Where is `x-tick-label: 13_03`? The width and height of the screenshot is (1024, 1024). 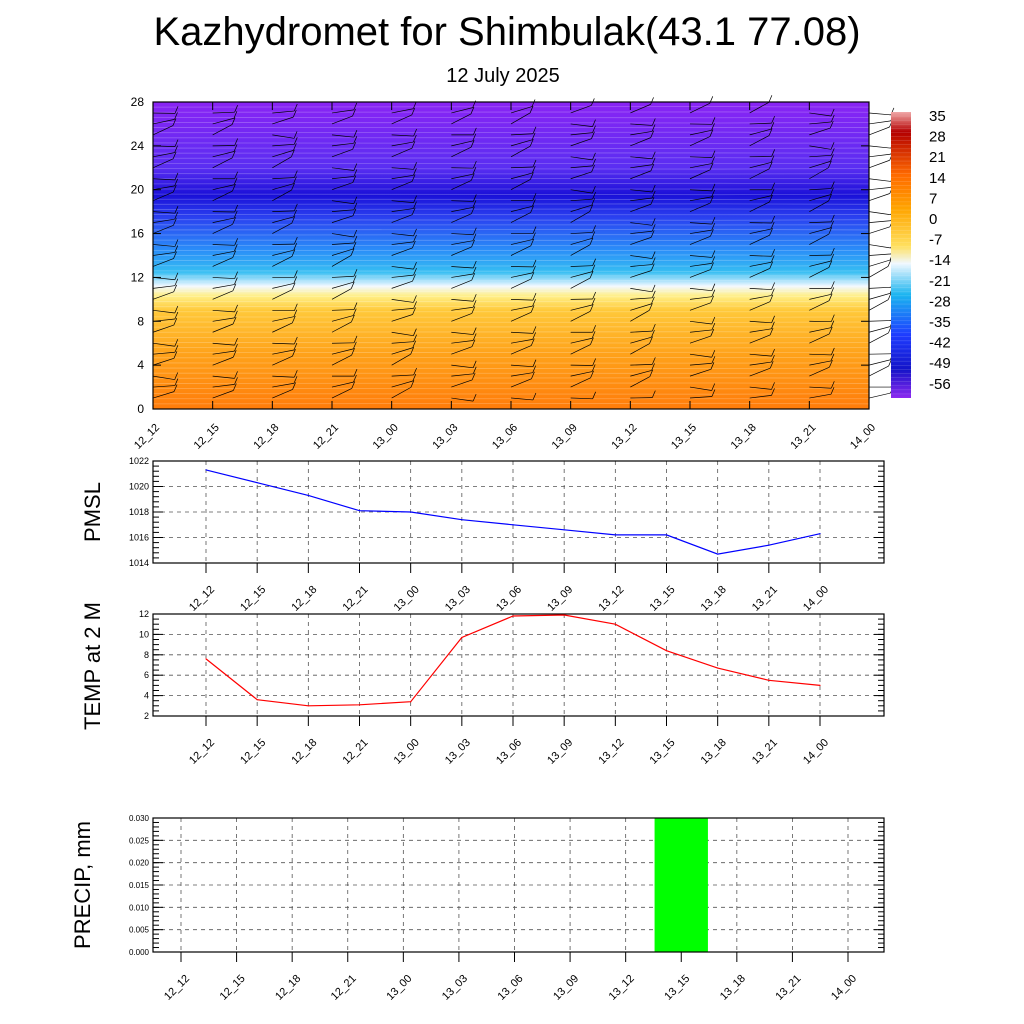 x-tick-label: 13_03 is located at coordinates (458, 752).